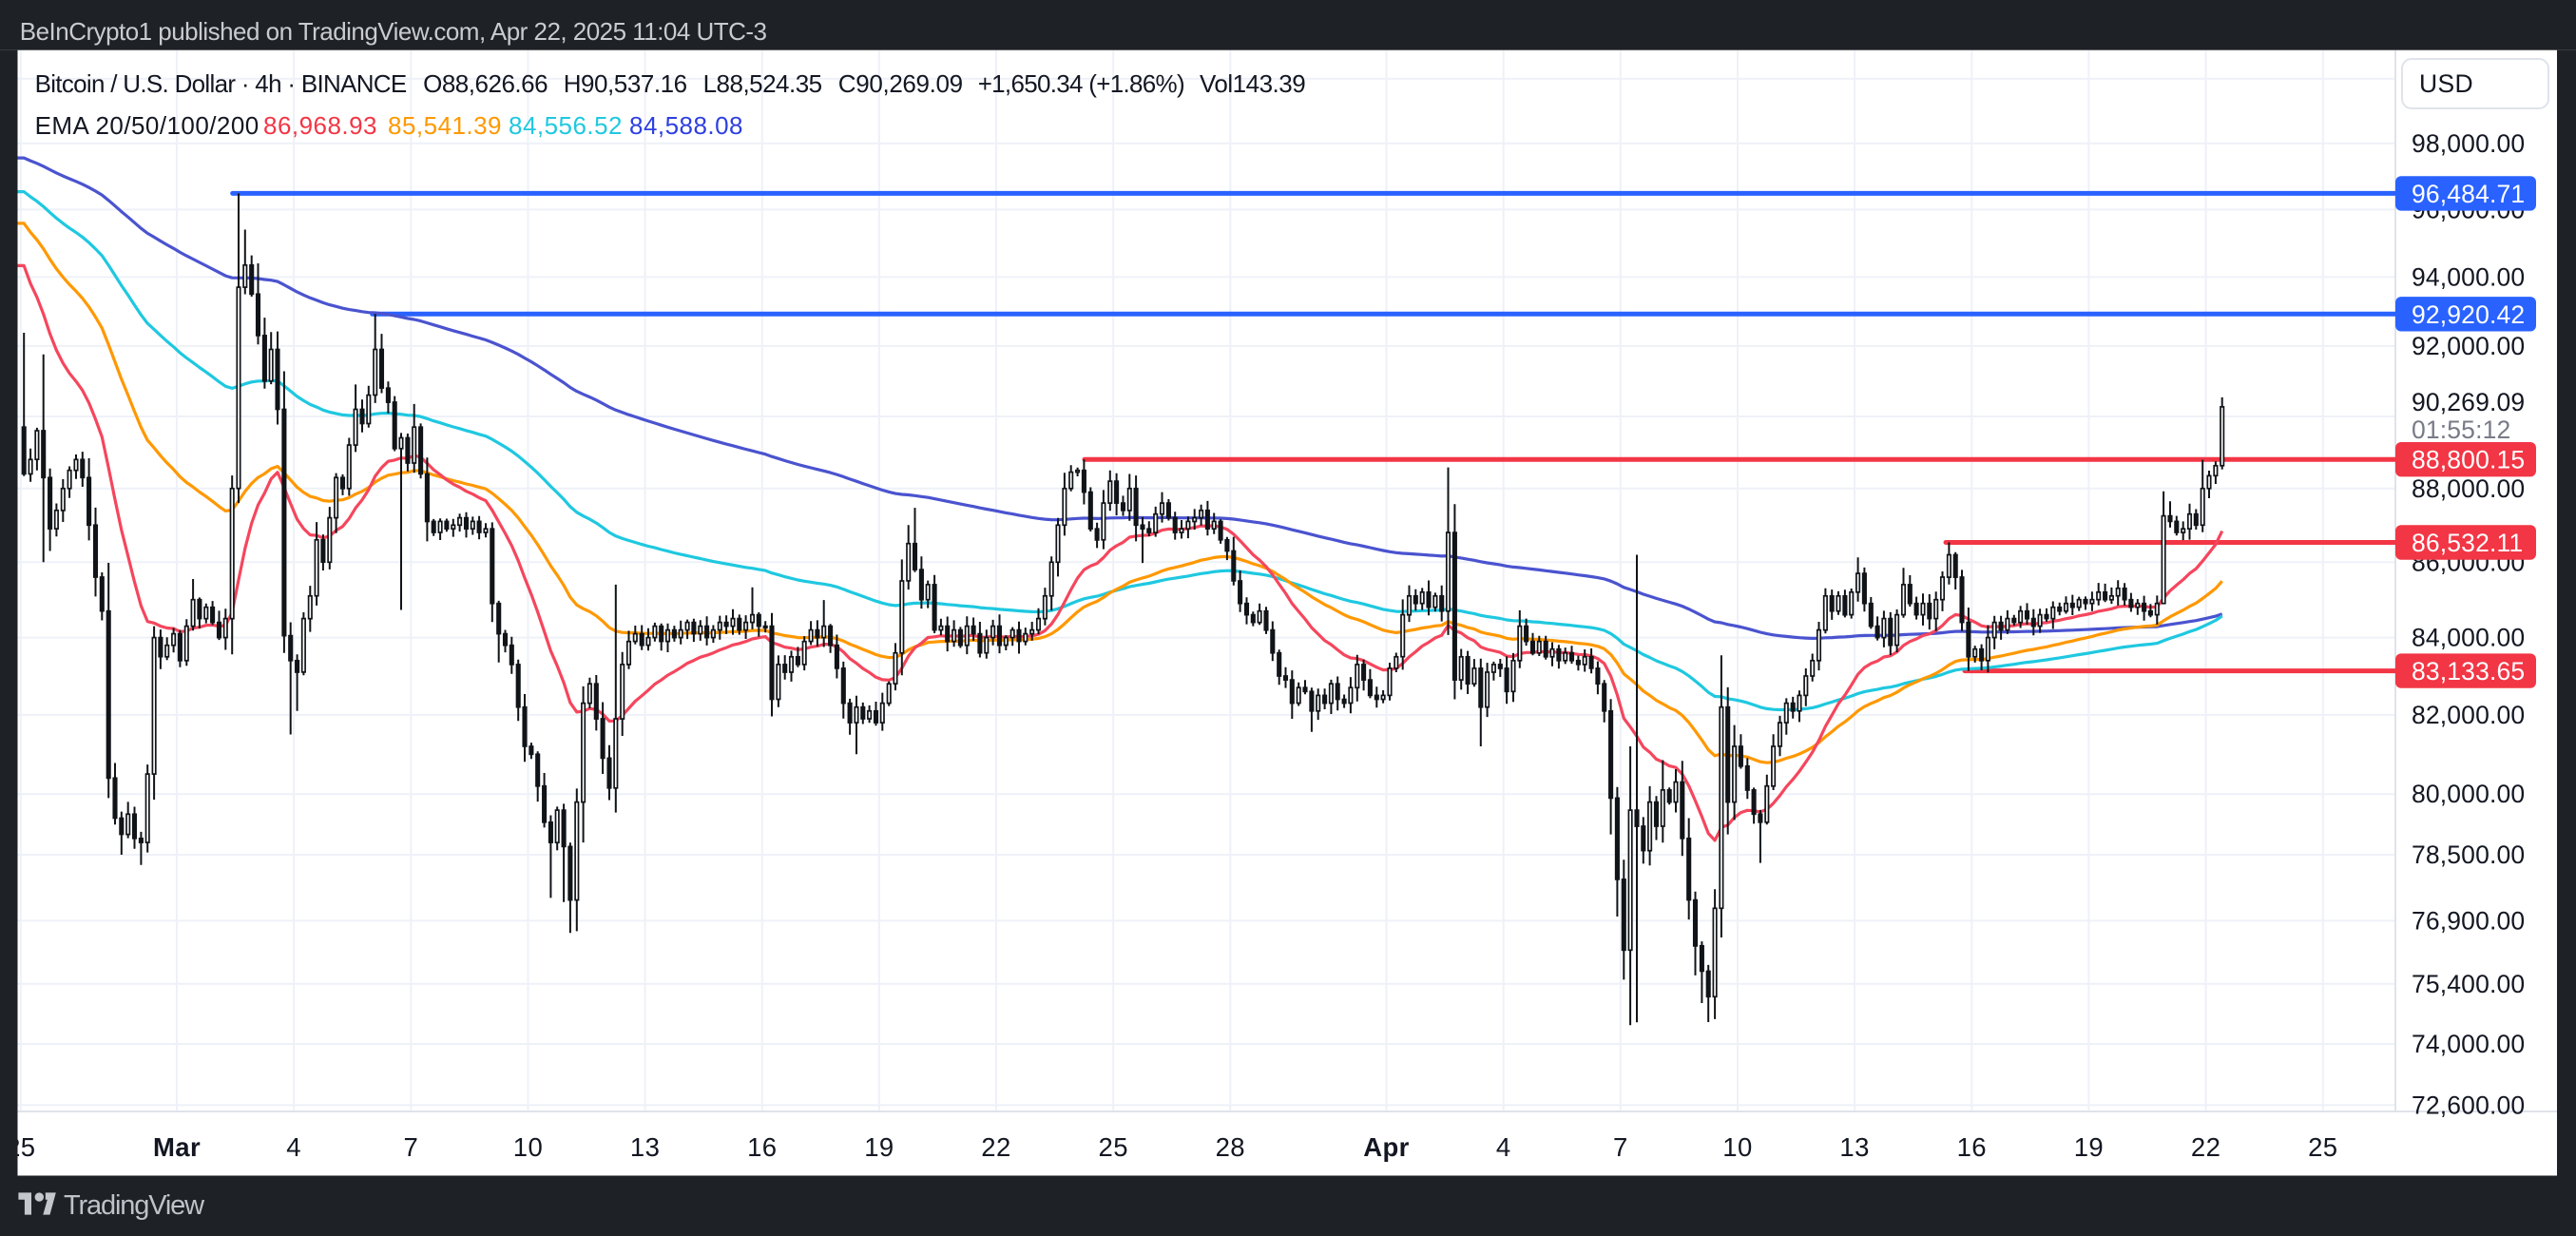 This screenshot has width=2576, height=1236. What do you see at coordinates (2469, 715) in the screenshot?
I see `svg-text: 82,000.00` at bounding box center [2469, 715].